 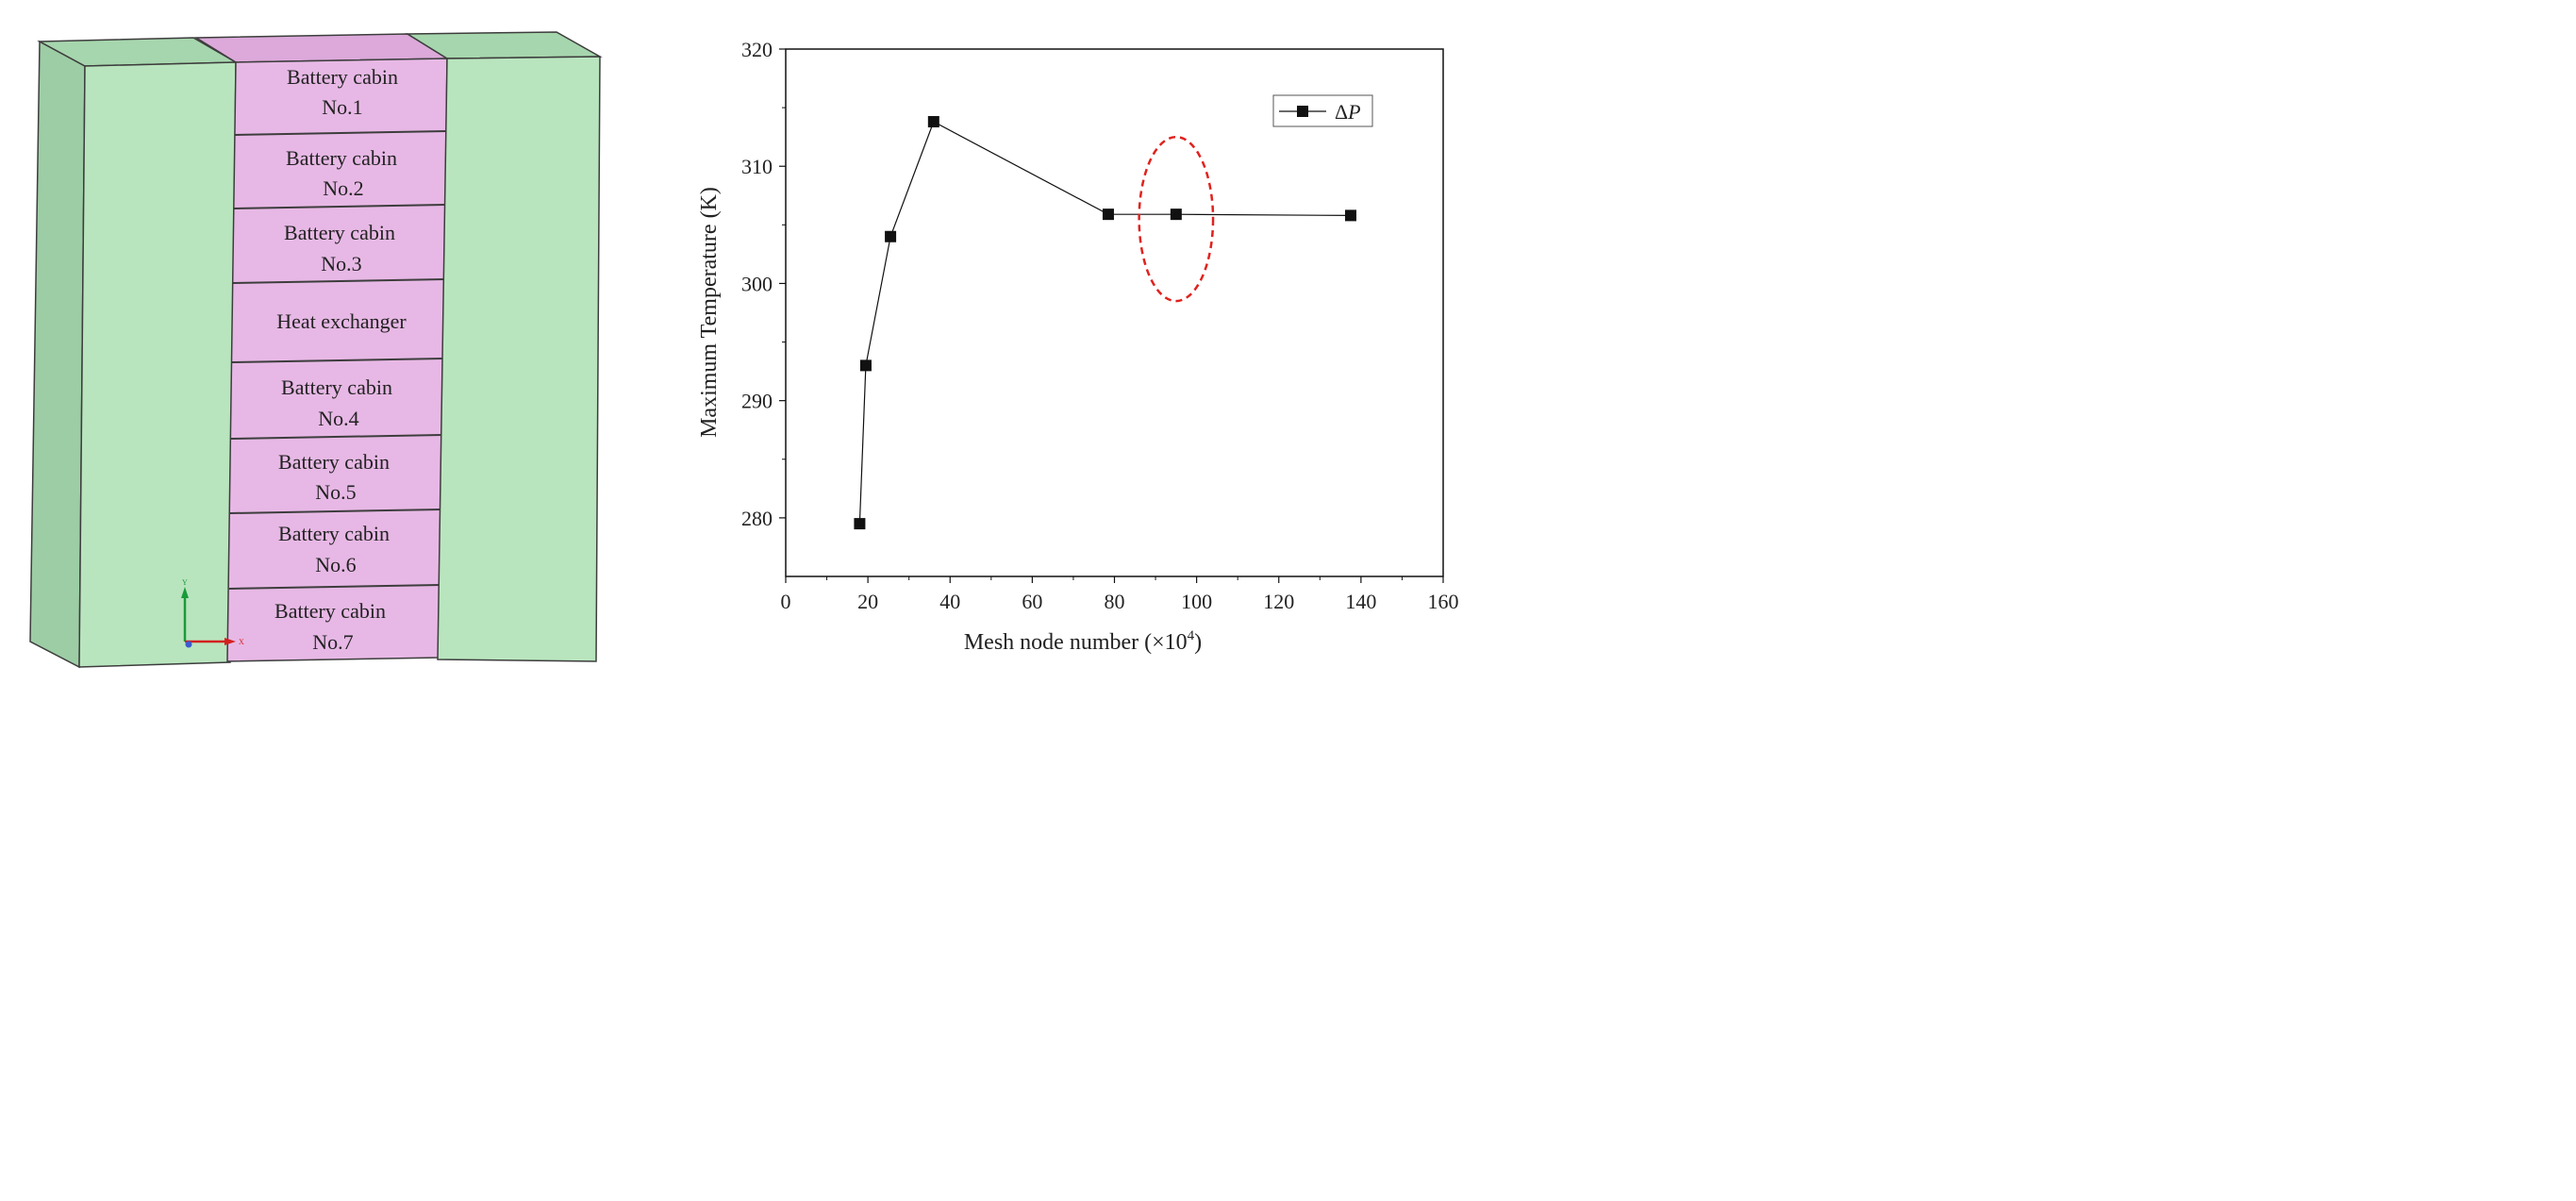 What do you see at coordinates (1115, 601) in the screenshot?
I see `x-tick-label: 80` at bounding box center [1115, 601].